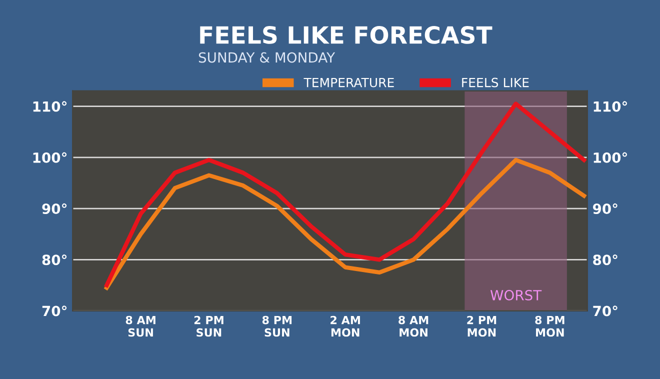  Describe the element at coordinates (605, 311) in the screenshot. I see `y2-tick-label: 70°` at that location.